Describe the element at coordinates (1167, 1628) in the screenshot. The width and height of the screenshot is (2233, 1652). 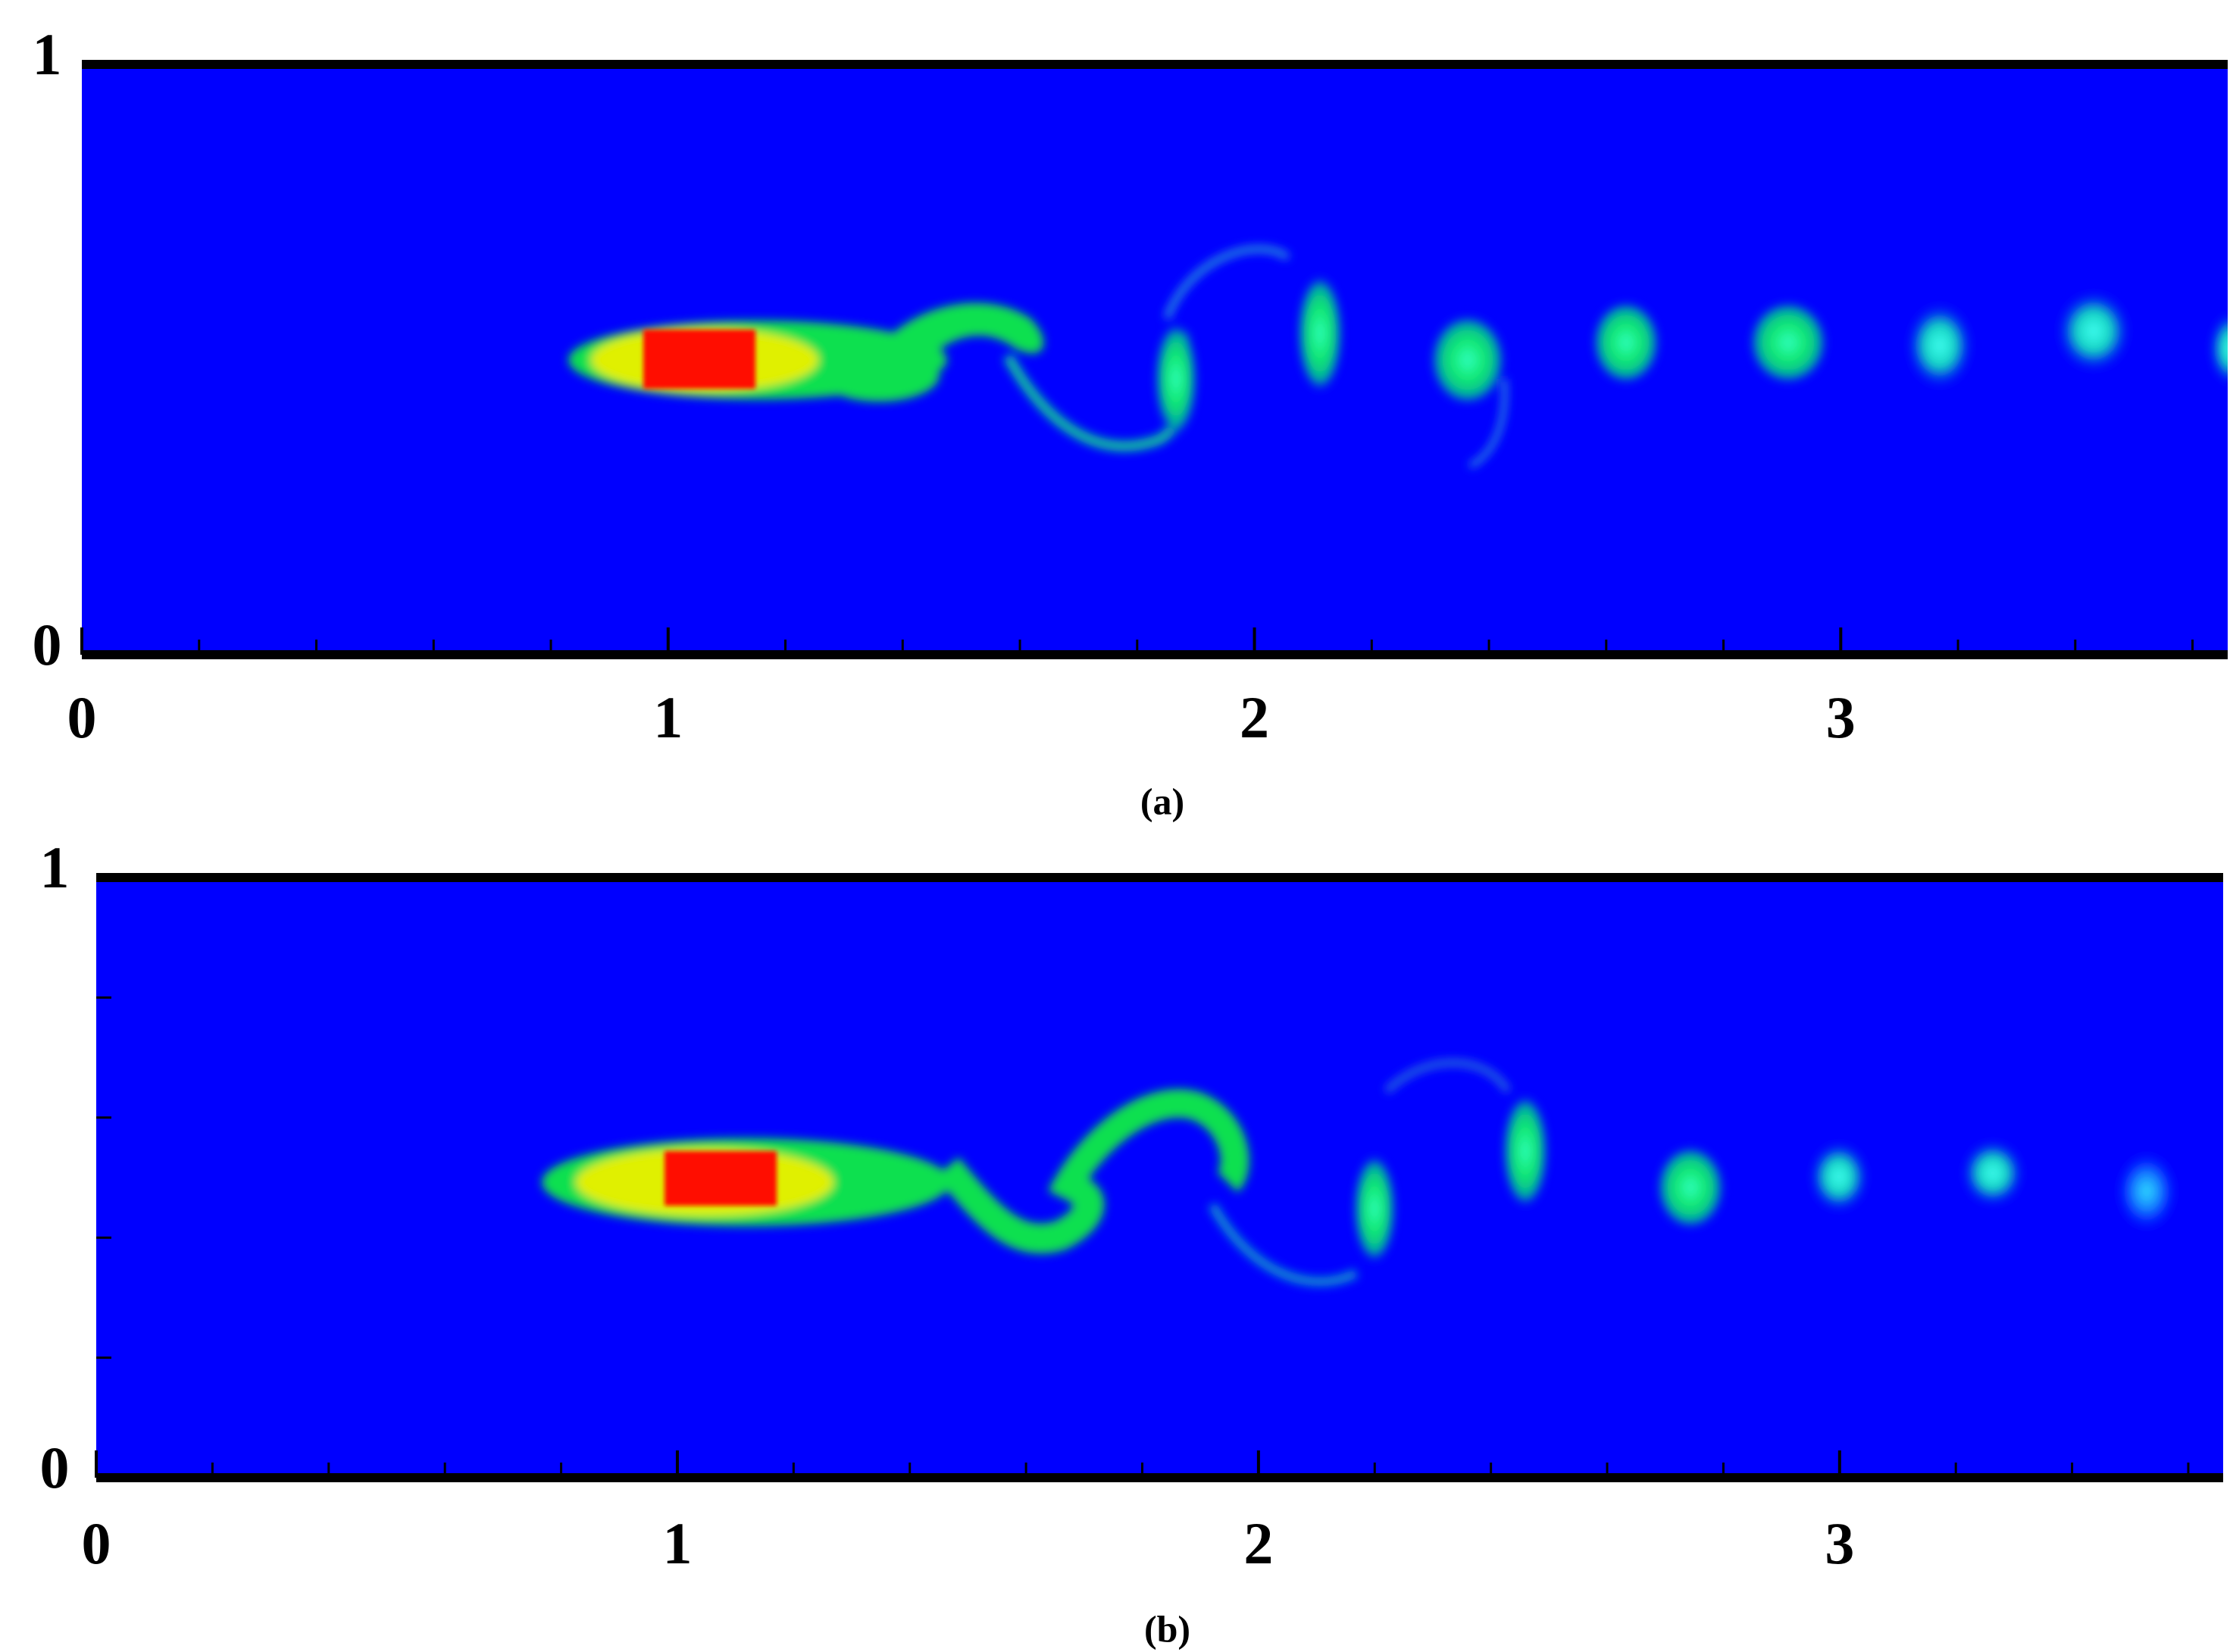
I see `caption: (b)` at that location.